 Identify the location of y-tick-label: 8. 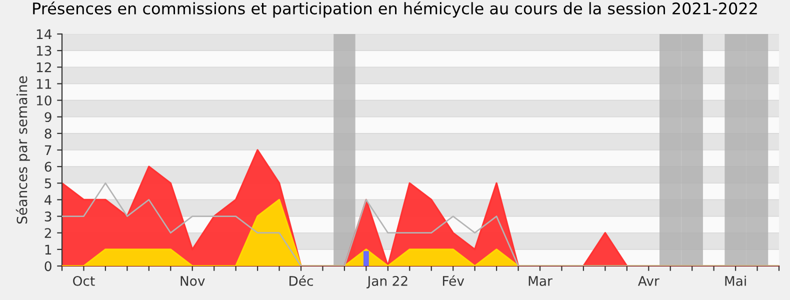
(48, 133).